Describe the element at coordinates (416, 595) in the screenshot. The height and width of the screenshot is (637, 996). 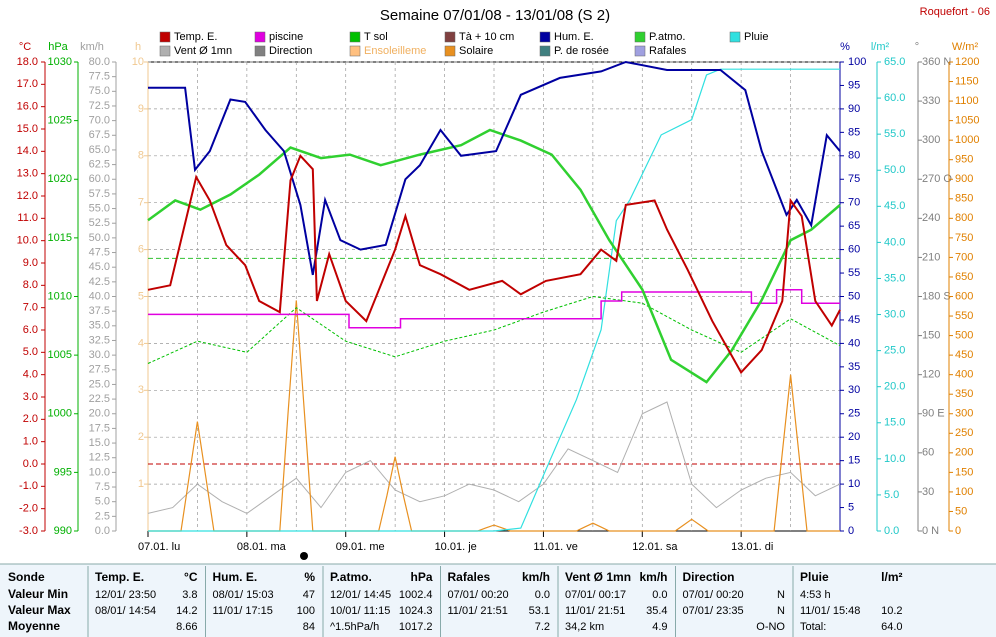
I see `cell-value: 1002.4` at that location.